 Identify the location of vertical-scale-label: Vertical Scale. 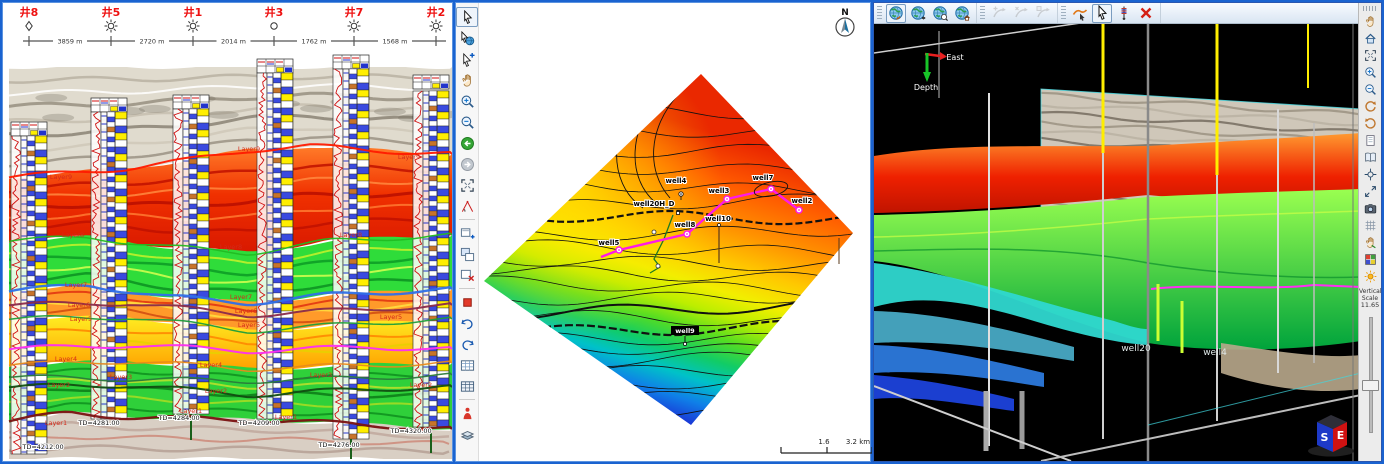
(1370, 295).